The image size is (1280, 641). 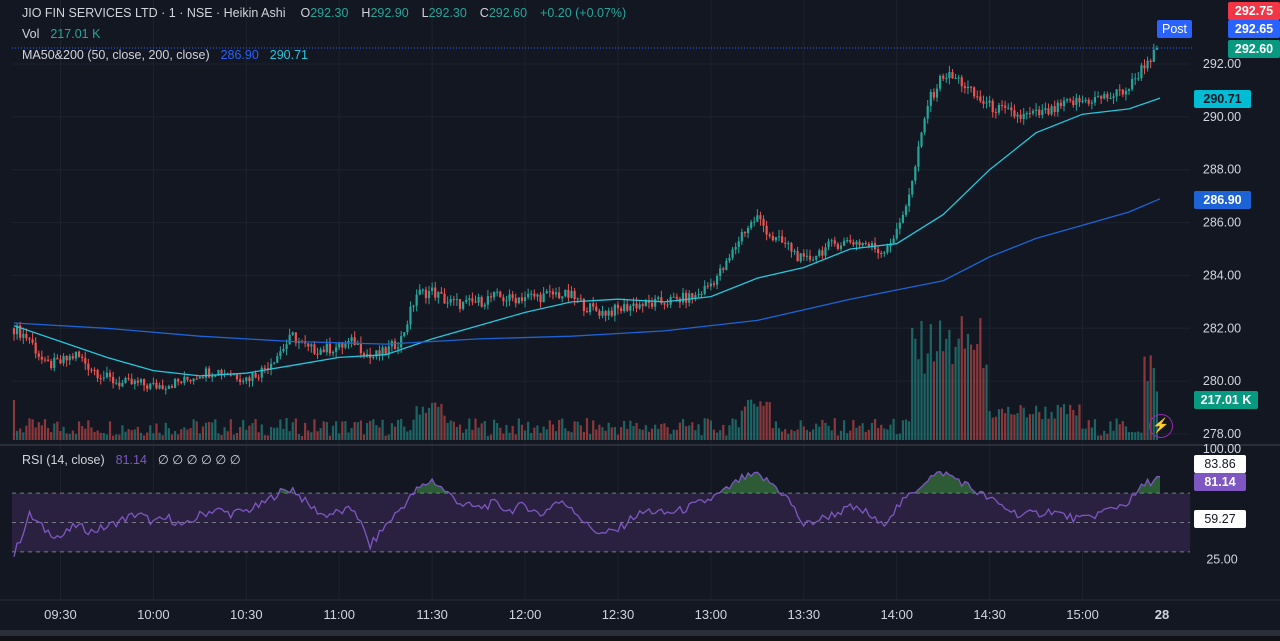 What do you see at coordinates (1161, 426) in the screenshot?
I see `lightning-icon: ⚡` at bounding box center [1161, 426].